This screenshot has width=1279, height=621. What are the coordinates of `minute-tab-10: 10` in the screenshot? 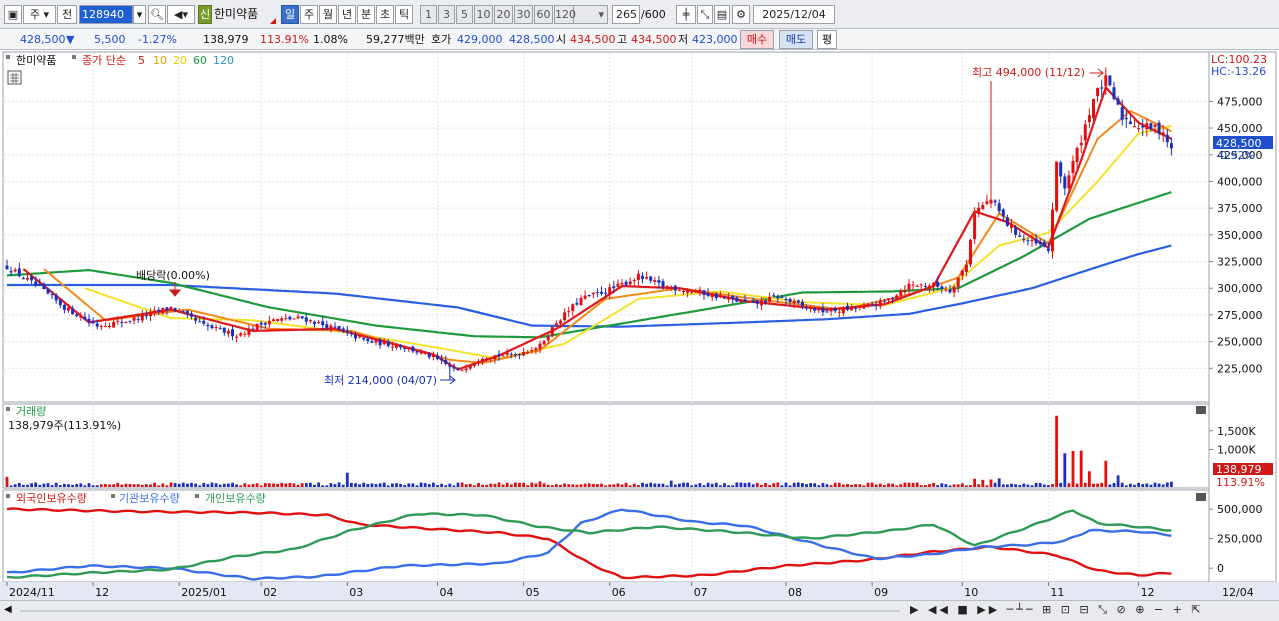 It's located at (483, 14).